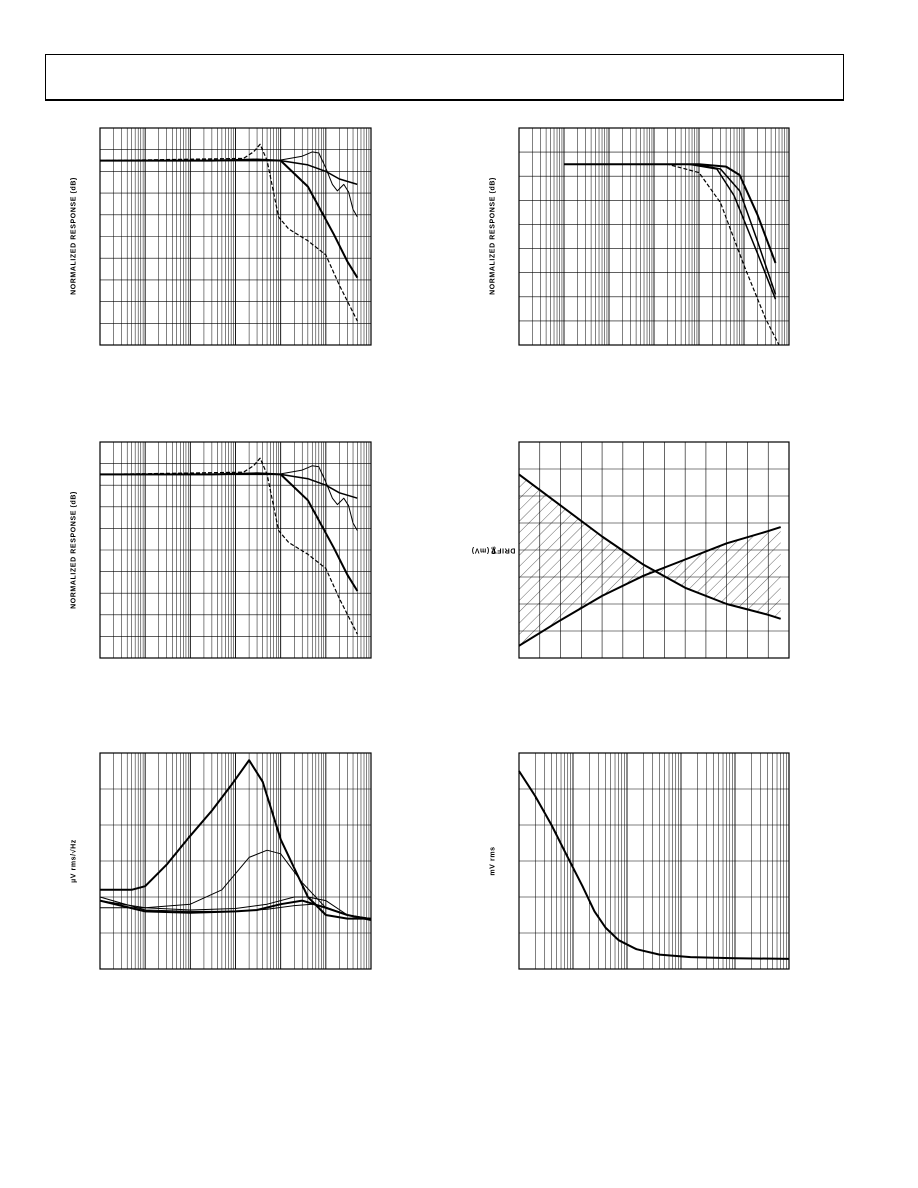 The width and height of the screenshot is (918, 1188). I want to click on chart-5-y-axis-label: µV rms/√Hz, so click(74, 861).